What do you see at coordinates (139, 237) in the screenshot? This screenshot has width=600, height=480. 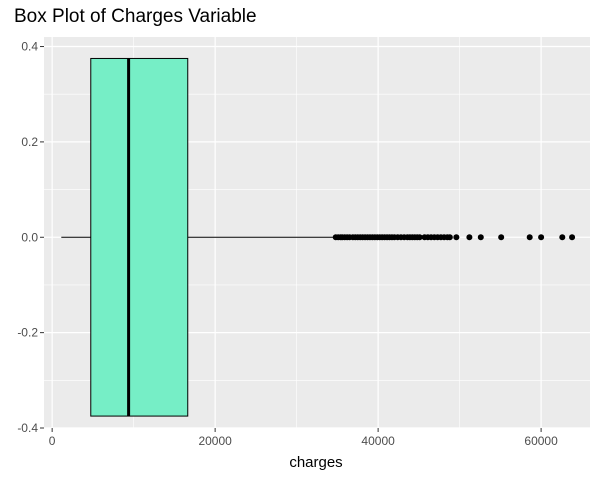 I see `iqr-box` at bounding box center [139, 237].